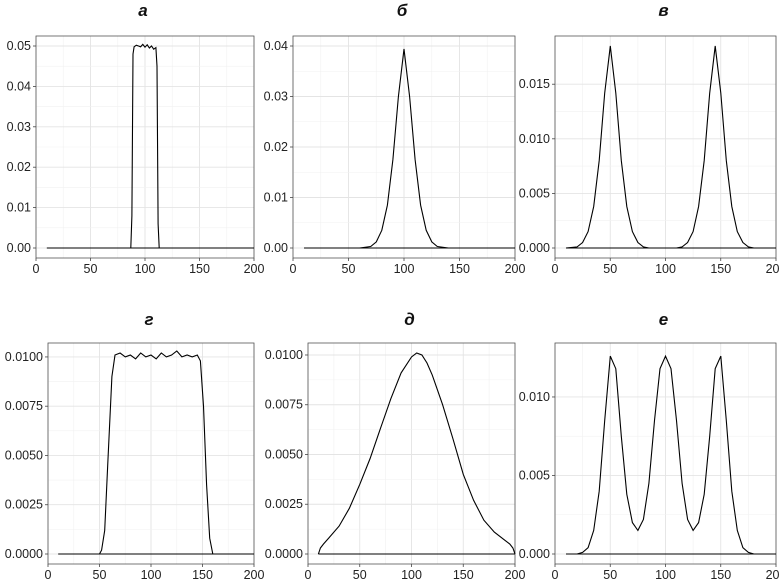 The height and width of the screenshot is (581, 779). What do you see at coordinates (148, 319) in the screenshot?
I see `panel-title: г` at bounding box center [148, 319].